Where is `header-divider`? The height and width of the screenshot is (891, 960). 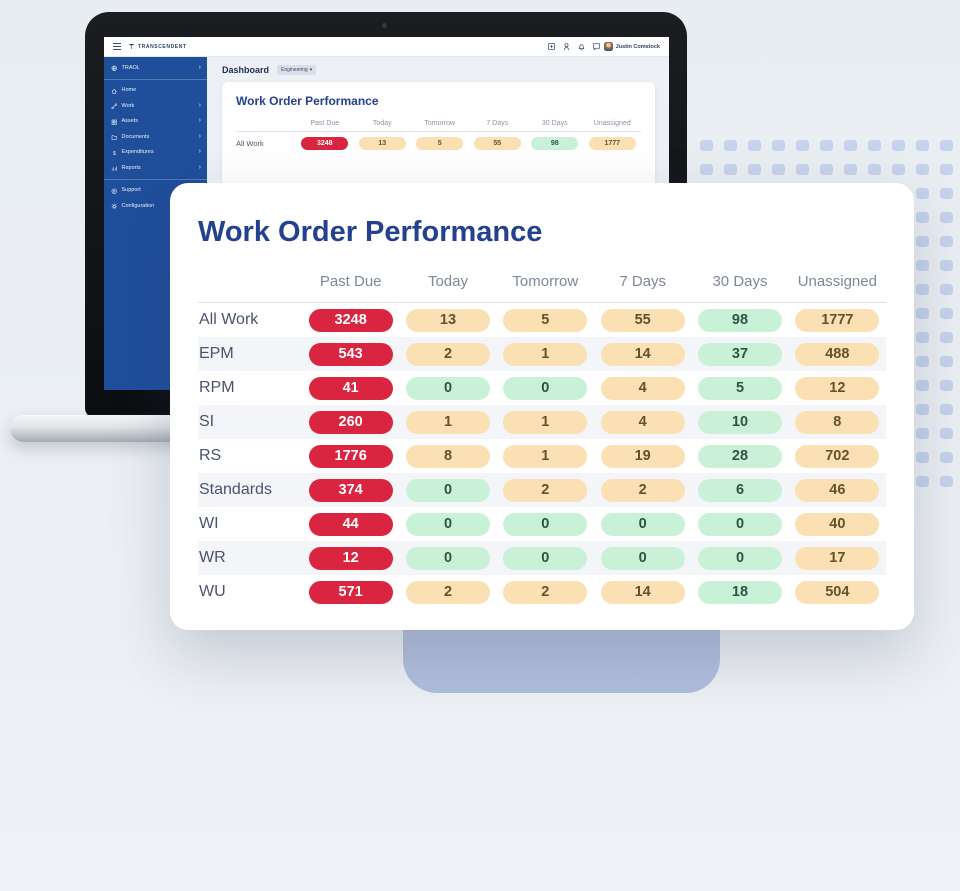 header-divider is located at coordinates (438, 131).